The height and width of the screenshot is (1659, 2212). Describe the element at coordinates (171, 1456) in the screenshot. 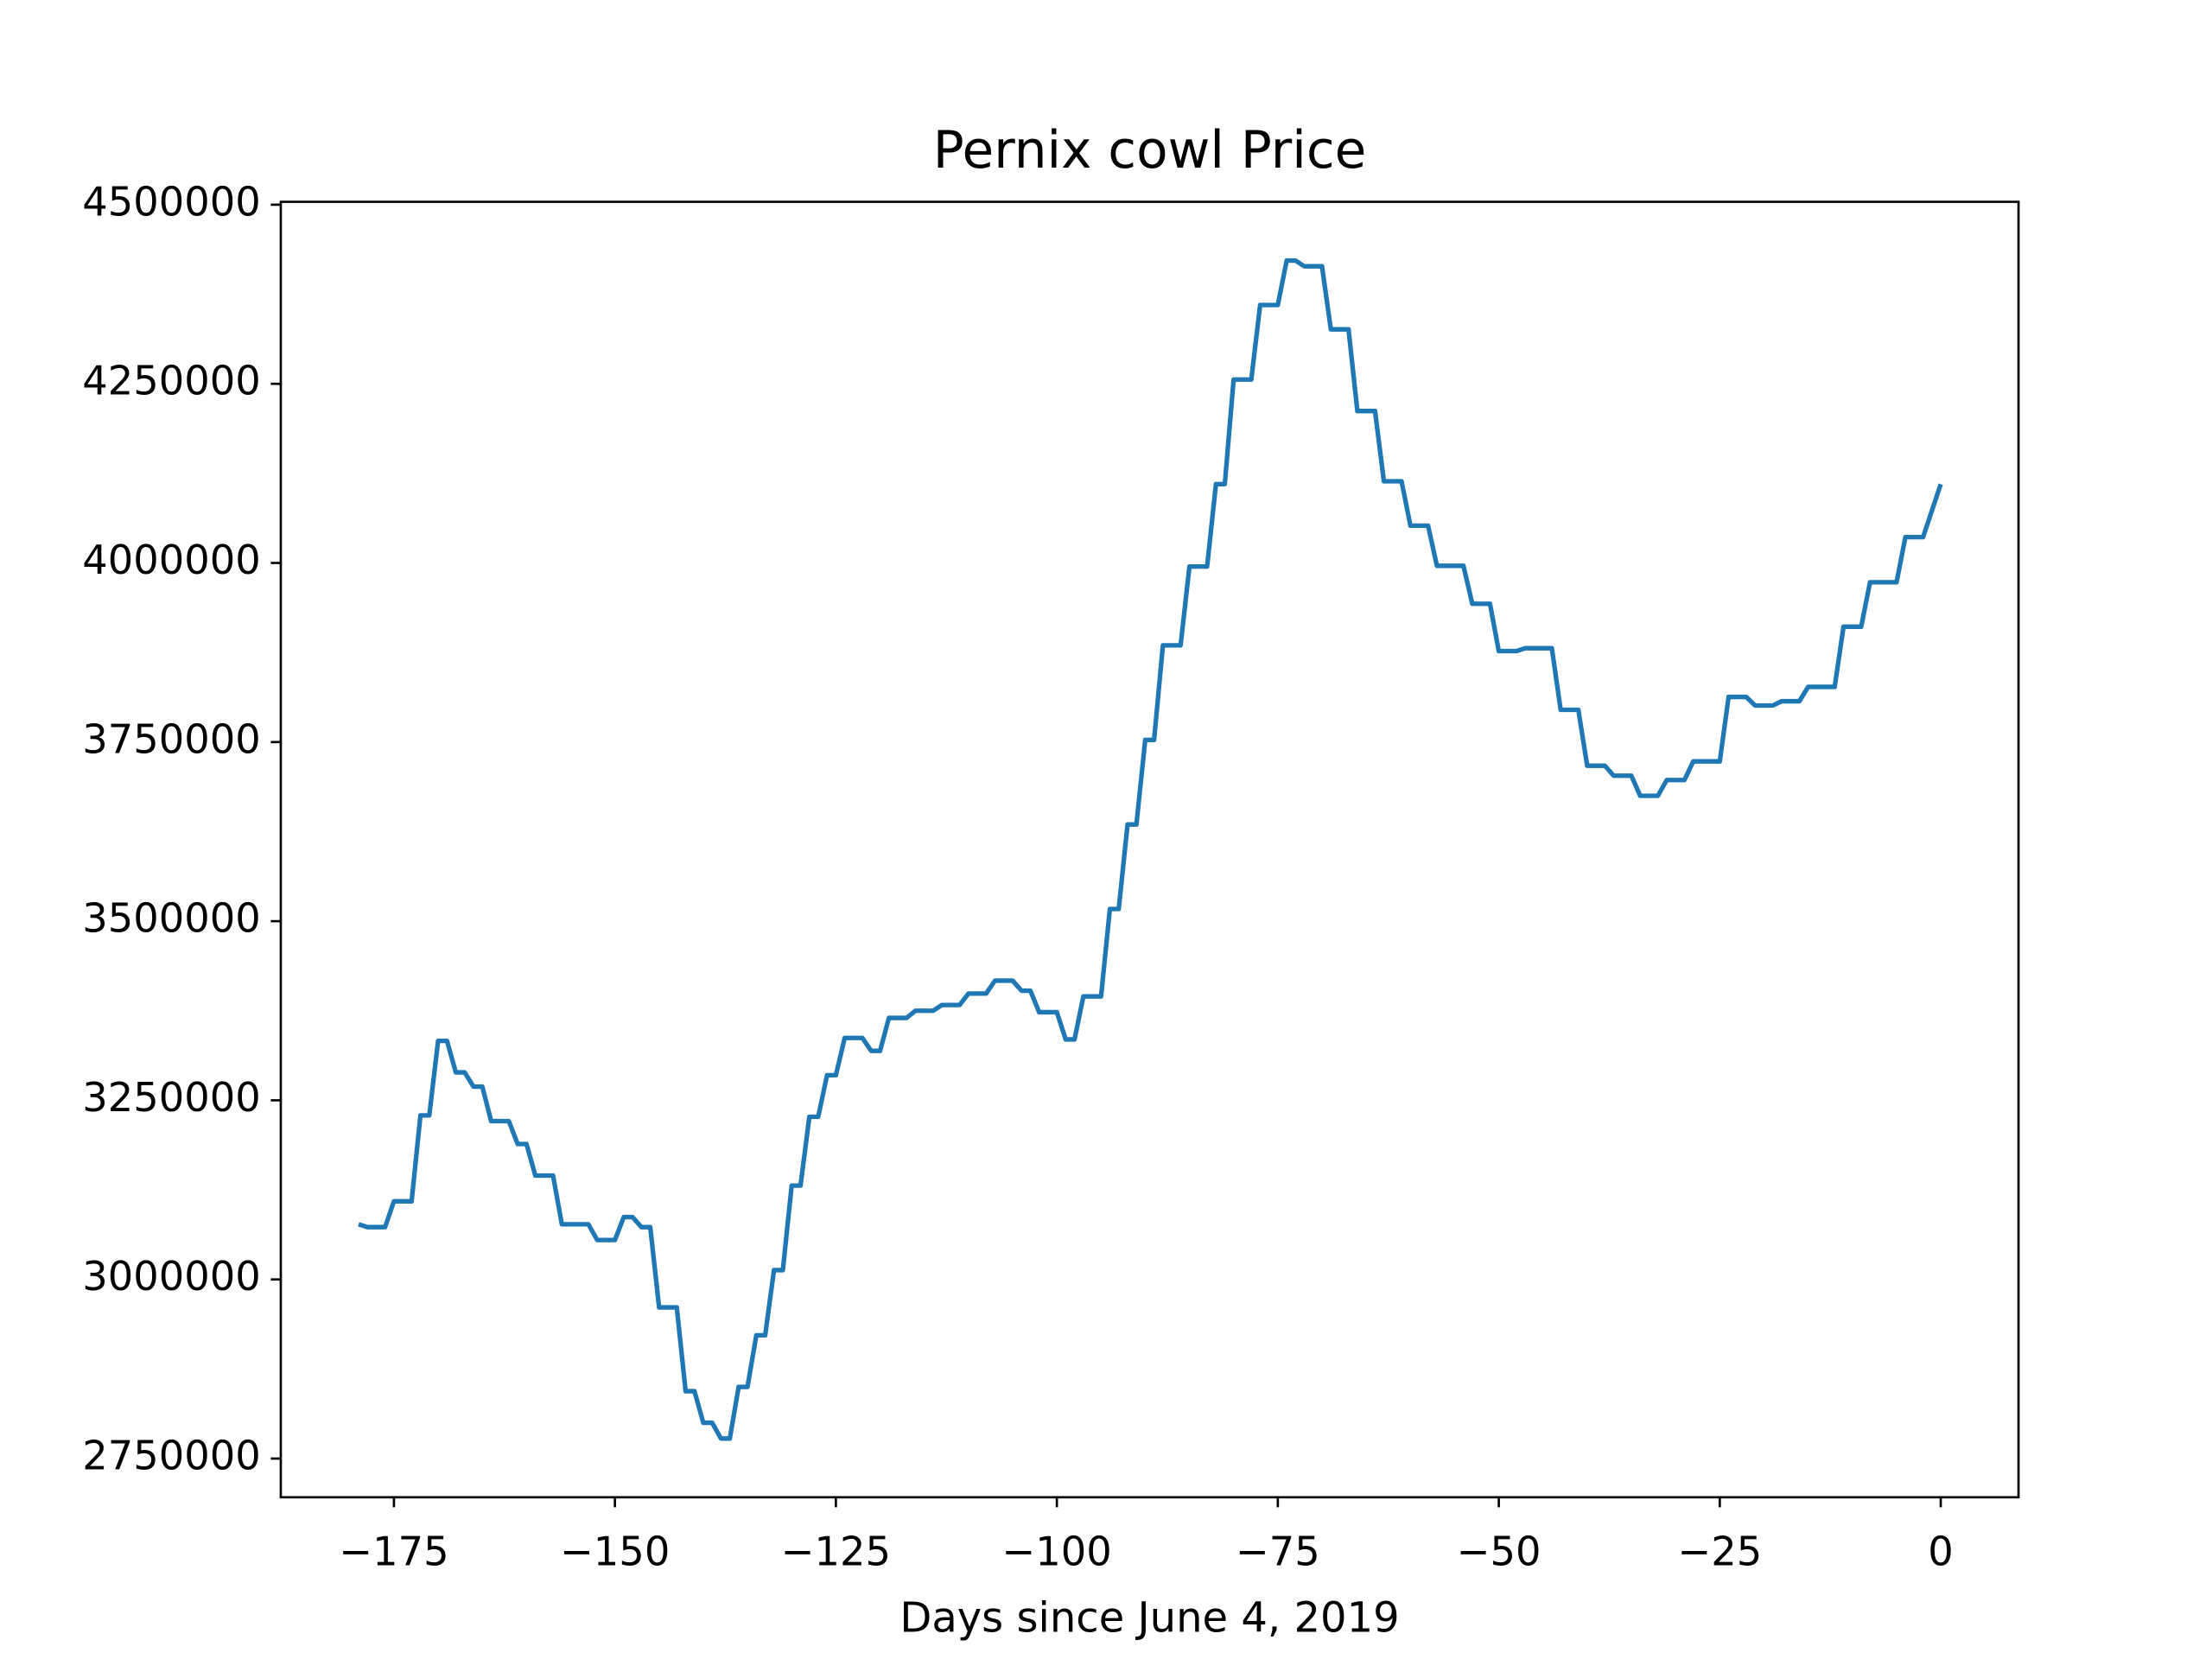

I see `y-tick-label: 2750000` at that location.